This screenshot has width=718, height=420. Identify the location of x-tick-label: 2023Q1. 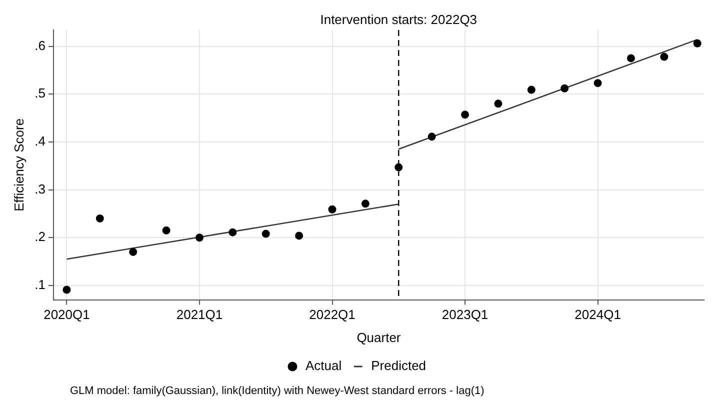
(465, 314).